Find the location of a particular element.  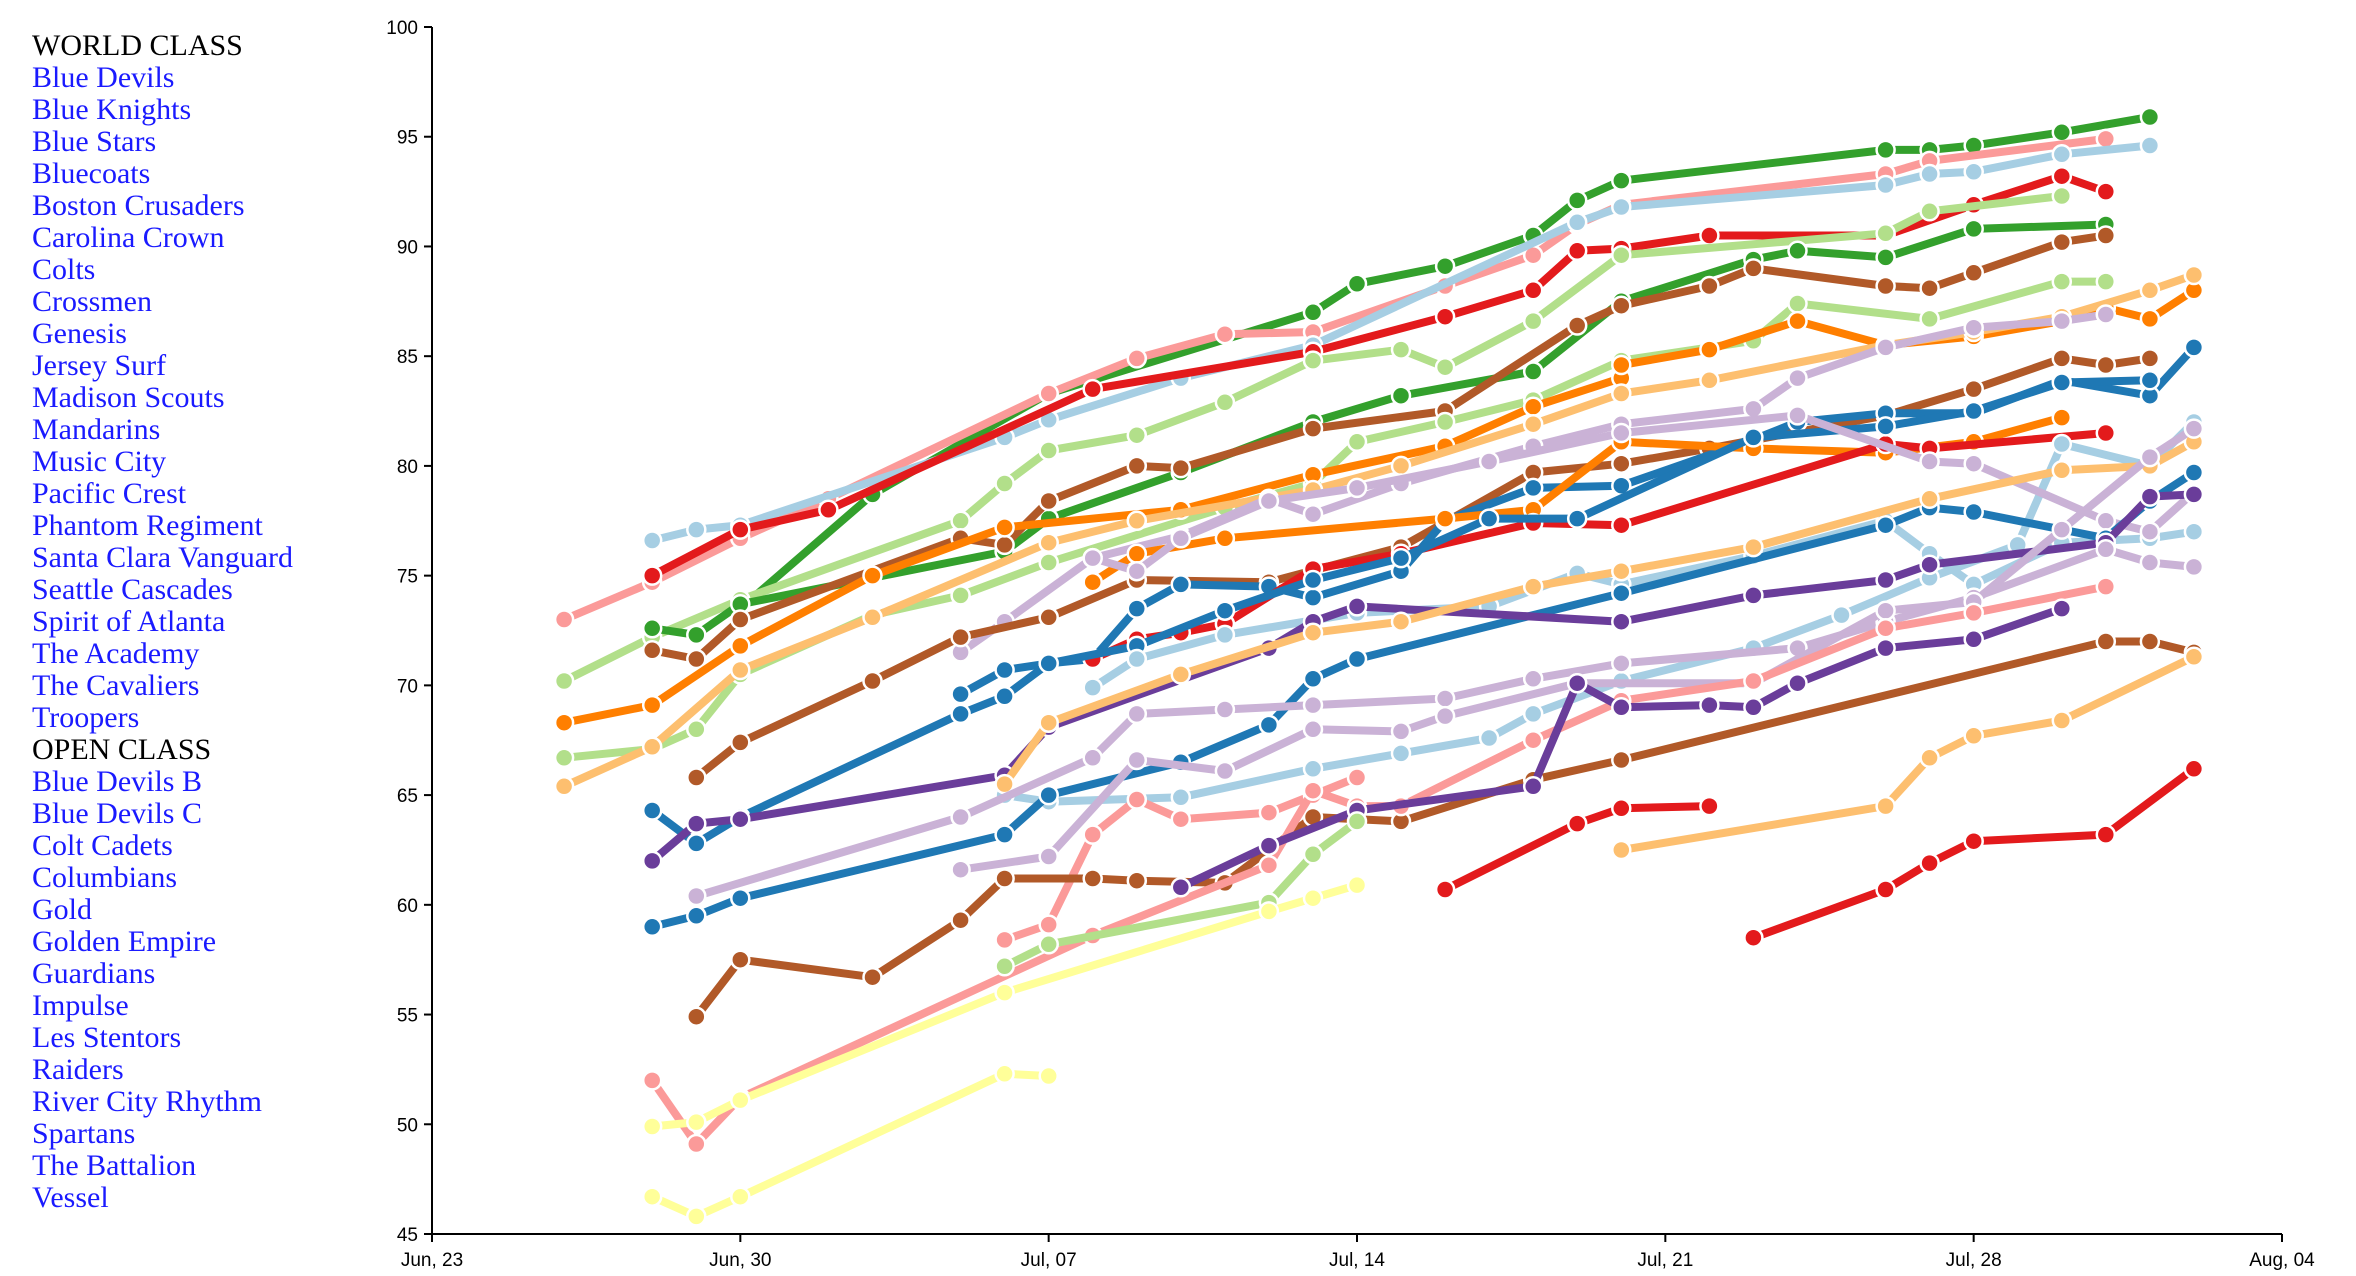

legend-link-boston-crusaders: Boston Crusaders is located at coordinates (138, 205).